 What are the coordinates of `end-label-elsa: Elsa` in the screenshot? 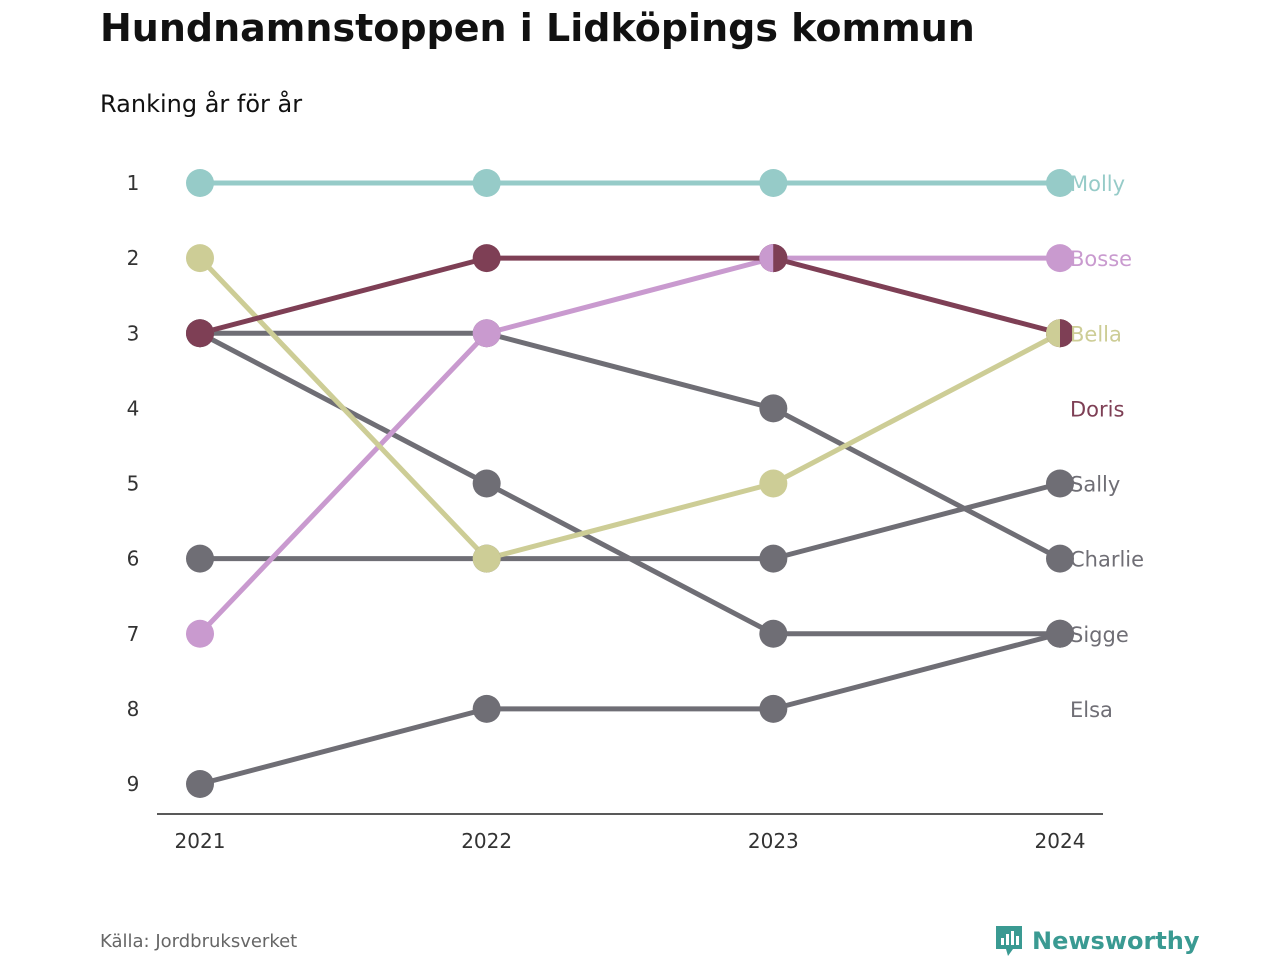 It's located at (1091, 710).